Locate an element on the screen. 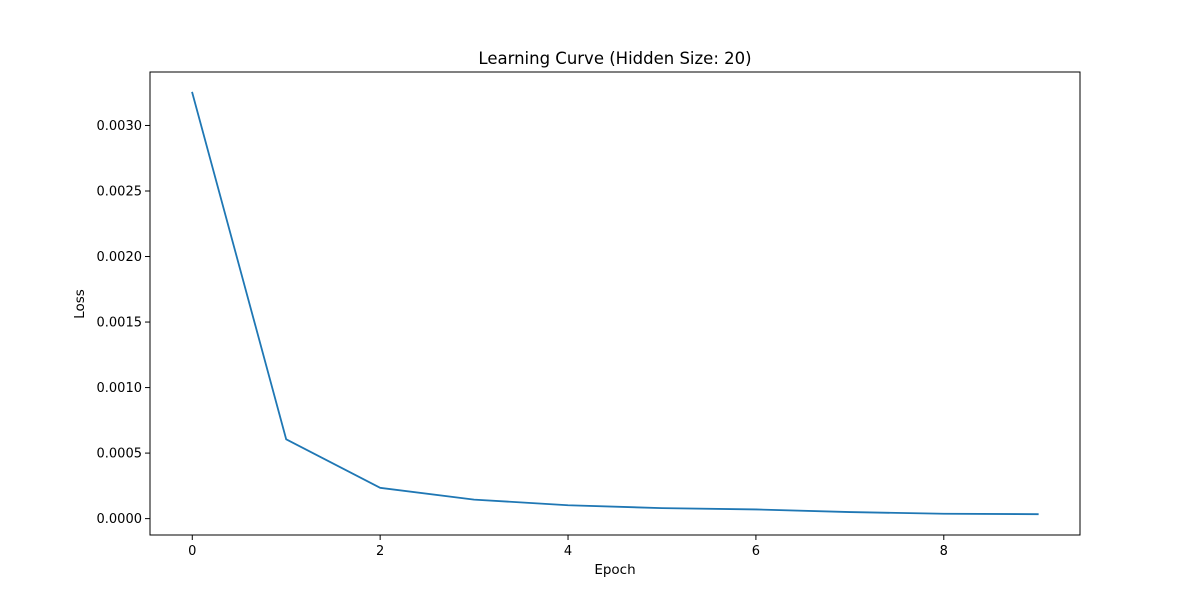 The height and width of the screenshot is (604, 1200). x-tick-label: 8 is located at coordinates (944, 551).